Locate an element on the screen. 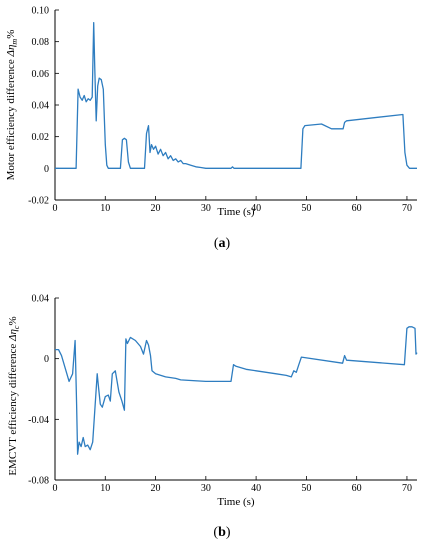 The width and height of the screenshot is (431, 550). chart-a-y-axis-title-suffix: % is located at coordinates (11, 34).